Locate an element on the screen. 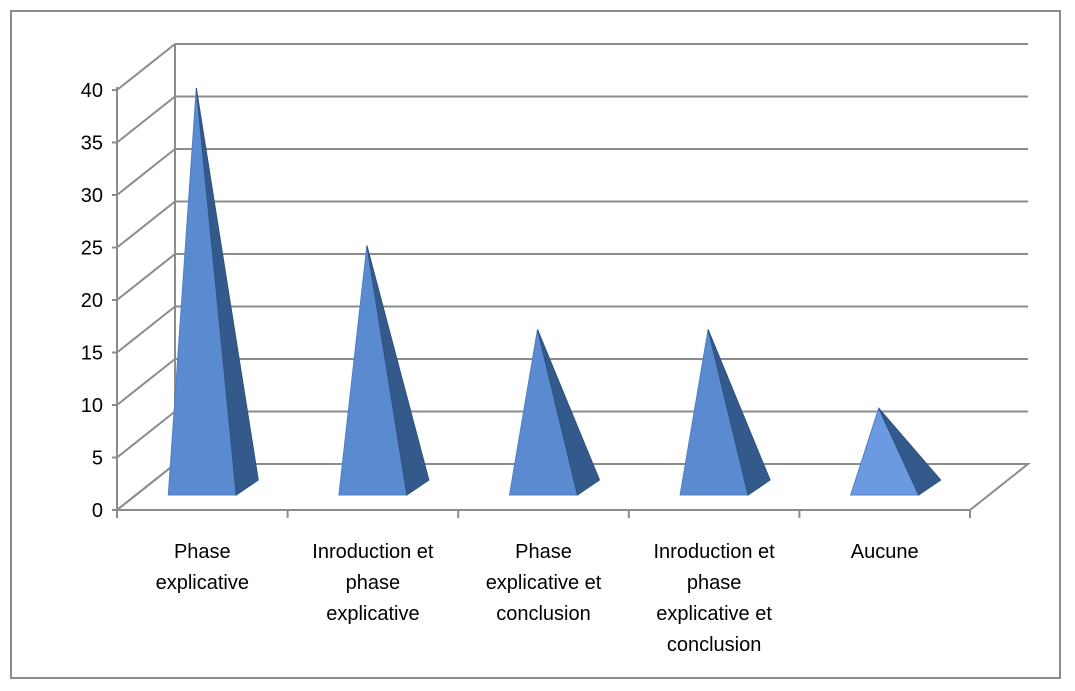 The height and width of the screenshot is (691, 1075). x-category-label-3: Phase explicative et conclusion is located at coordinates (544, 583).